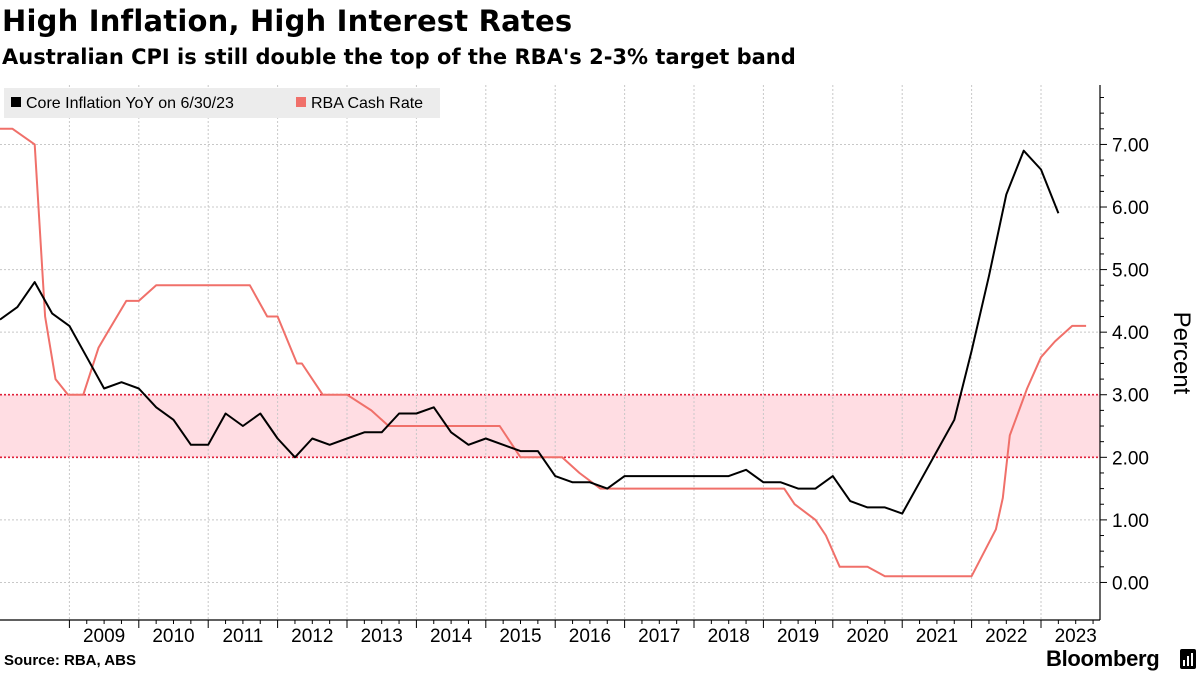 This screenshot has height=675, width=1200. Describe the element at coordinates (173, 636) in the screenshot. I see `x-tick-label: 2010` at that location.